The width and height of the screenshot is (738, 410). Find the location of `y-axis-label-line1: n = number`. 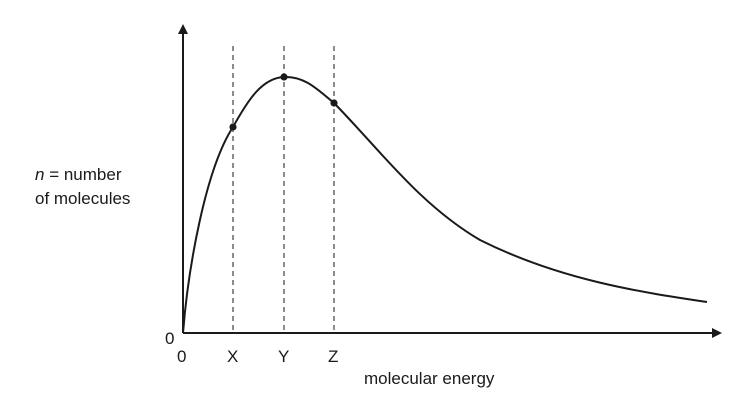

y-axis-label-line1: n = number is located at coordinates (78, 174).